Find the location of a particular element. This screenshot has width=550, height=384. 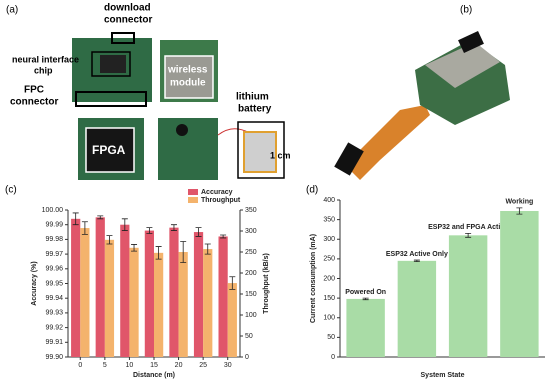

y2-tick-label: 0 is located at coordinates (247, 357).